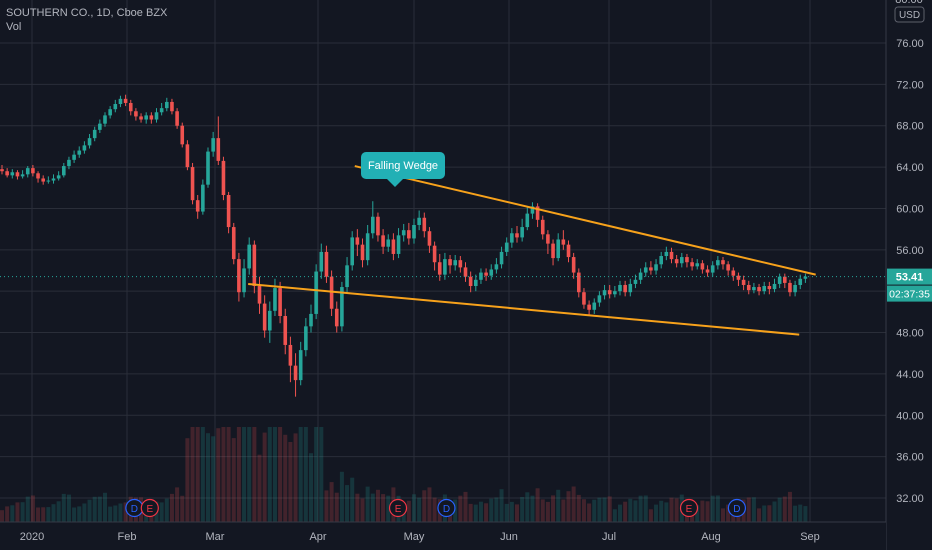 Image resolution: width=932 pixels, height=550 pixels. What do you see at coordinates (398, 508) in the screenshot?
I see `earnings-marker` at bounding box center [398, 508].